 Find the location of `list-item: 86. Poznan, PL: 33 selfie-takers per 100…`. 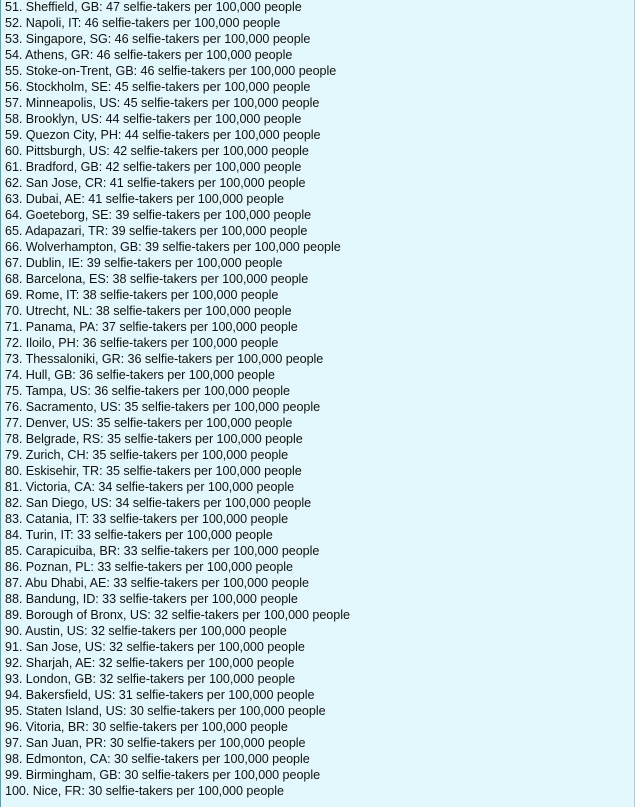

list-item: 86. Poznan, PL: 33 selfie-takers per 100… is located at coordinates (149, 567).